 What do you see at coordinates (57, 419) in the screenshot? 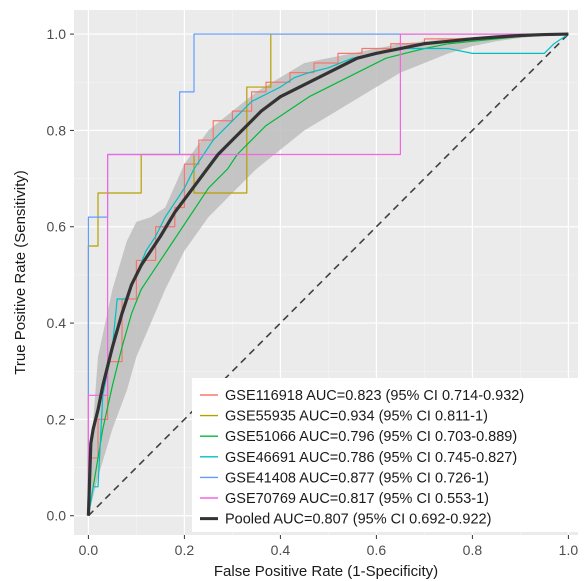
I see `y-tick-label: 0.2` at bounding box center [57, 419].